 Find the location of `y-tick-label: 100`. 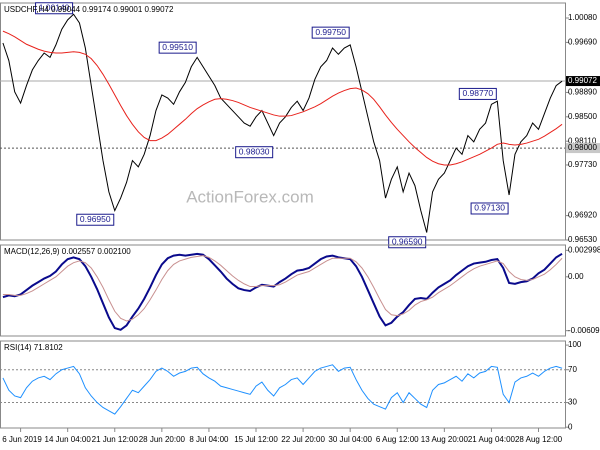

y-tick-label: 100 is located at coordinates (575, 344).